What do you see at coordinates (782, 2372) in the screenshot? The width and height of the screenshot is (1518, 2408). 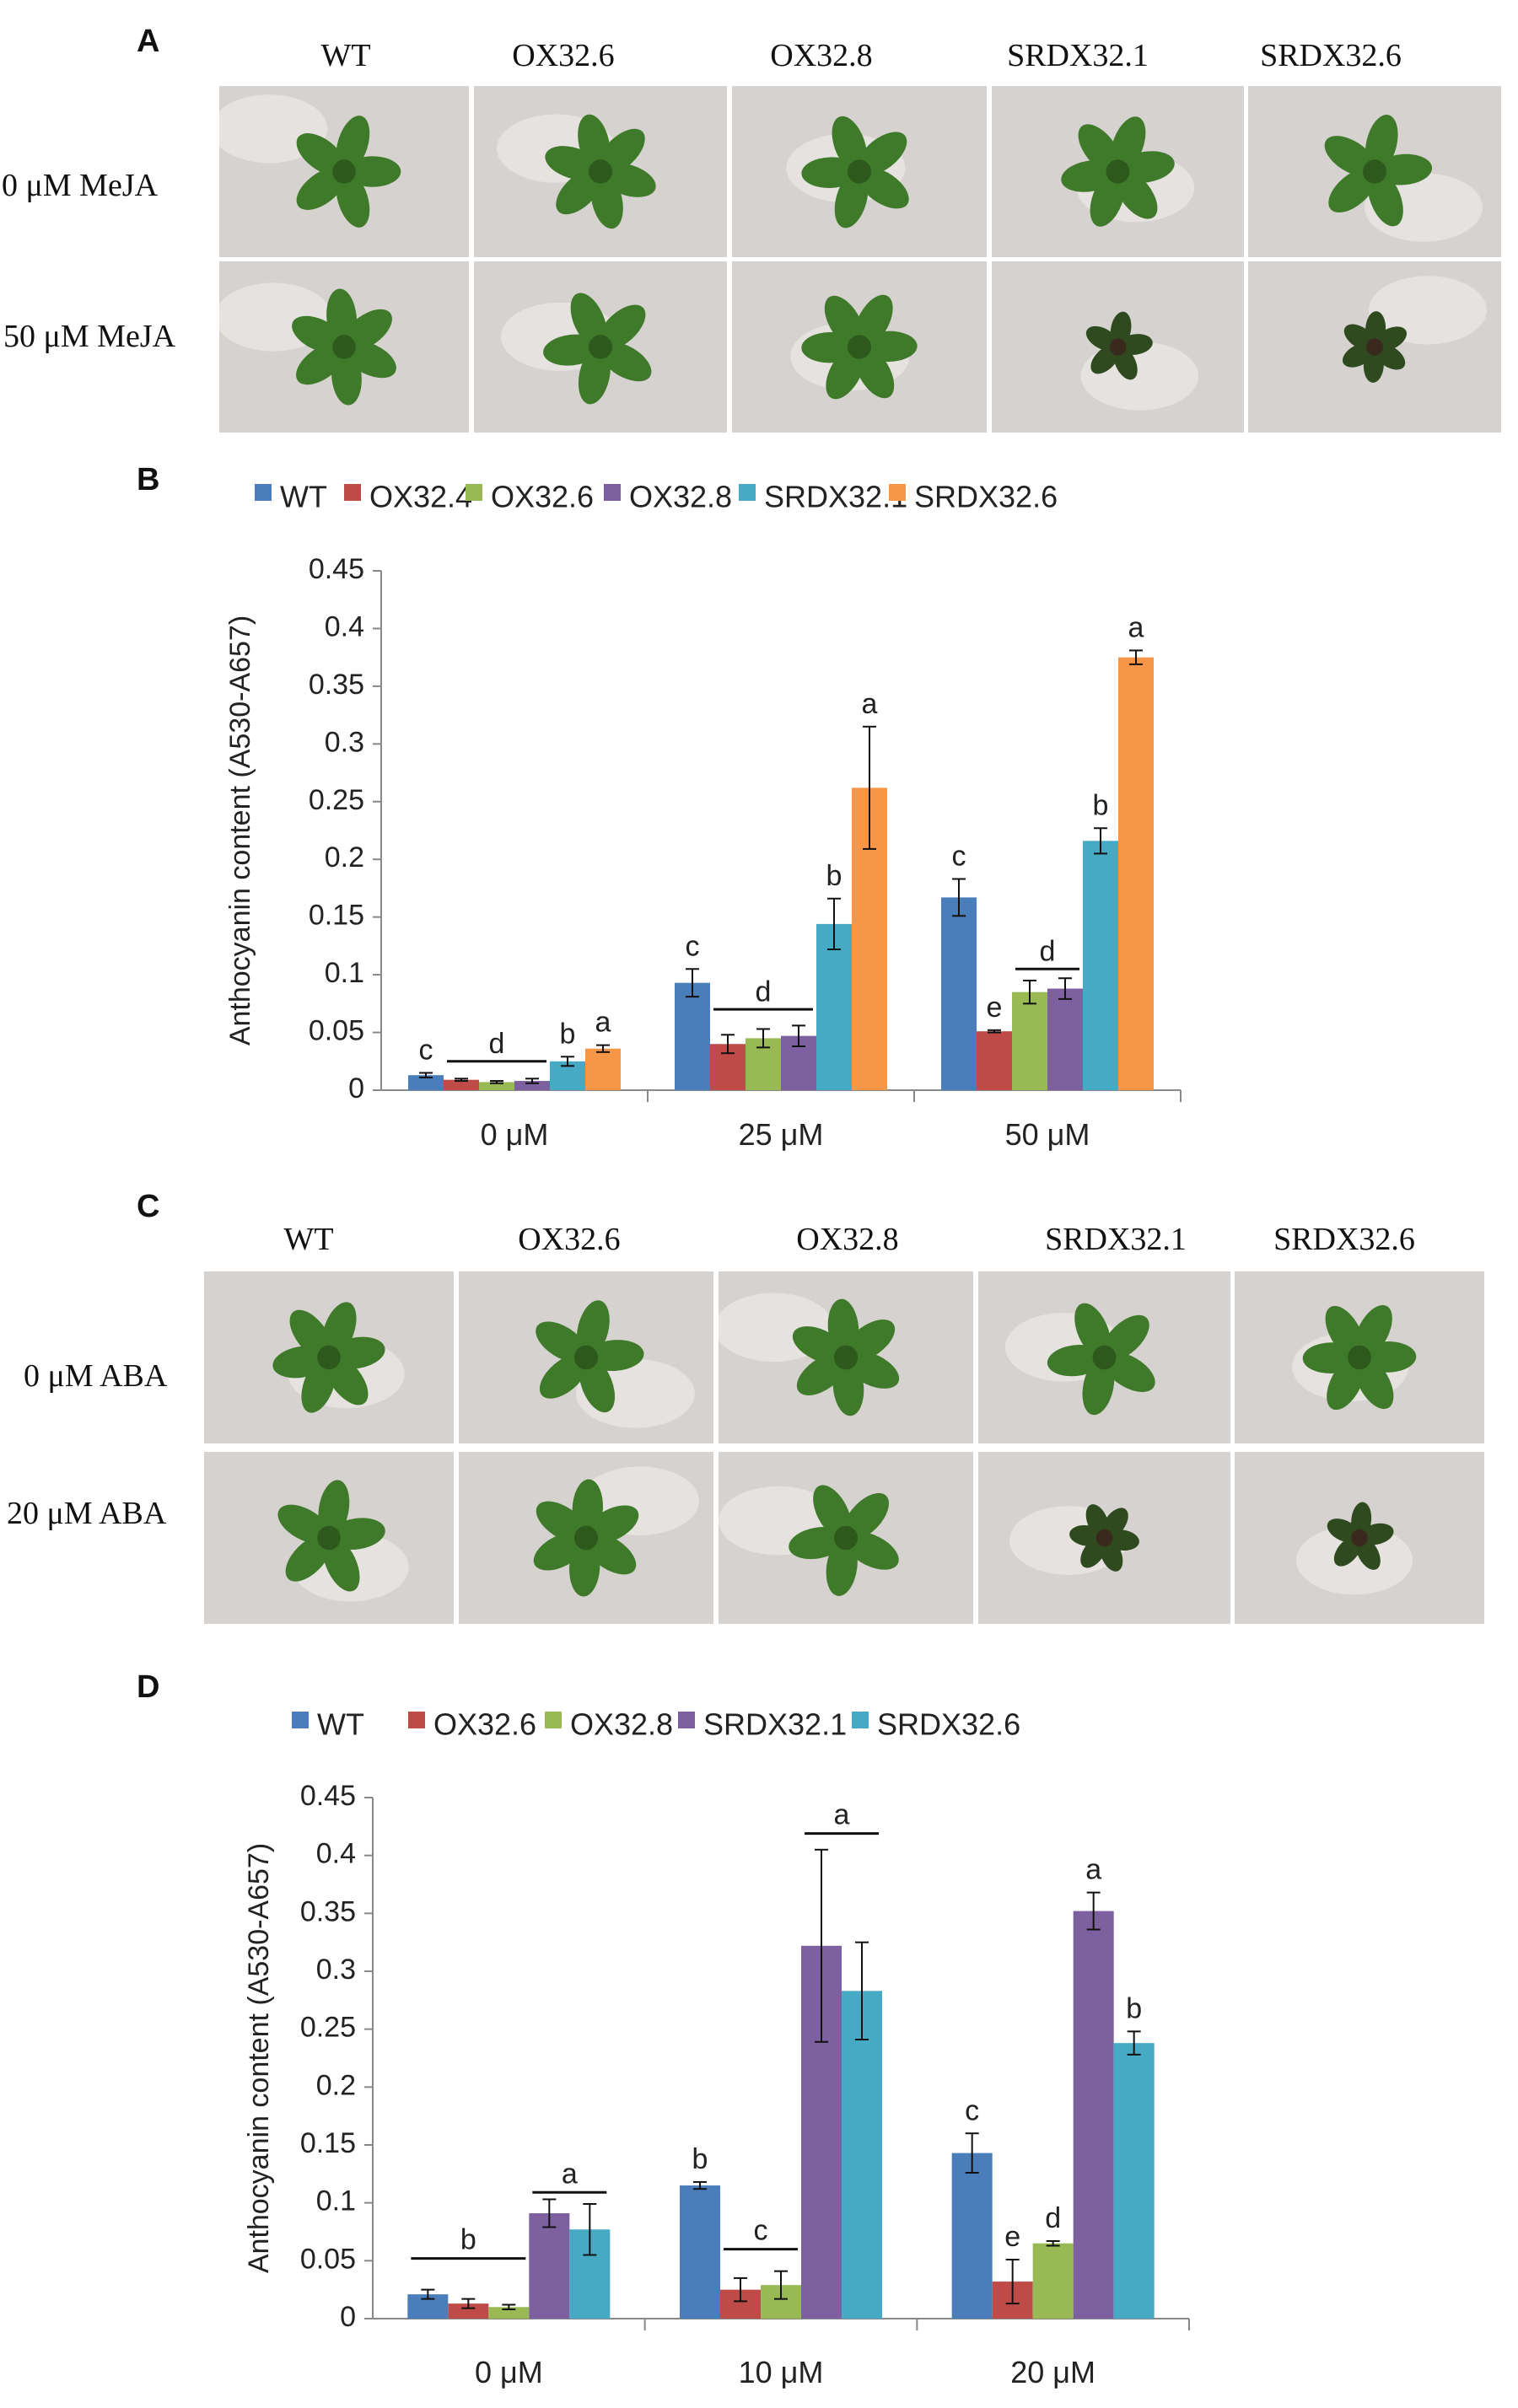 I see `x-category-label: 10 μM` at bounding box center [782, 2372].